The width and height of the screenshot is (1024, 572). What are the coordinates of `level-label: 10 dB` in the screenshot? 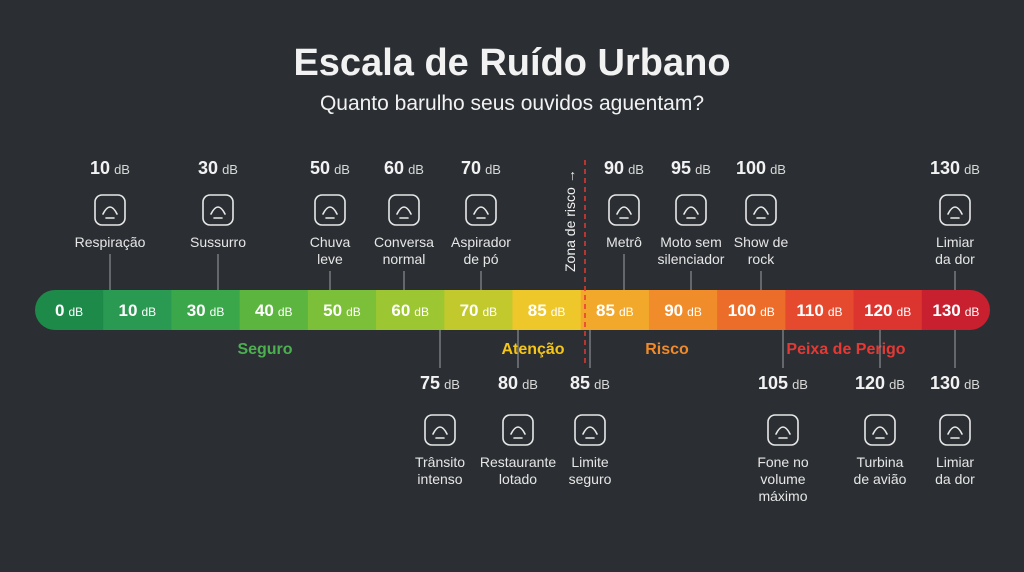 It's located at (110, 168).